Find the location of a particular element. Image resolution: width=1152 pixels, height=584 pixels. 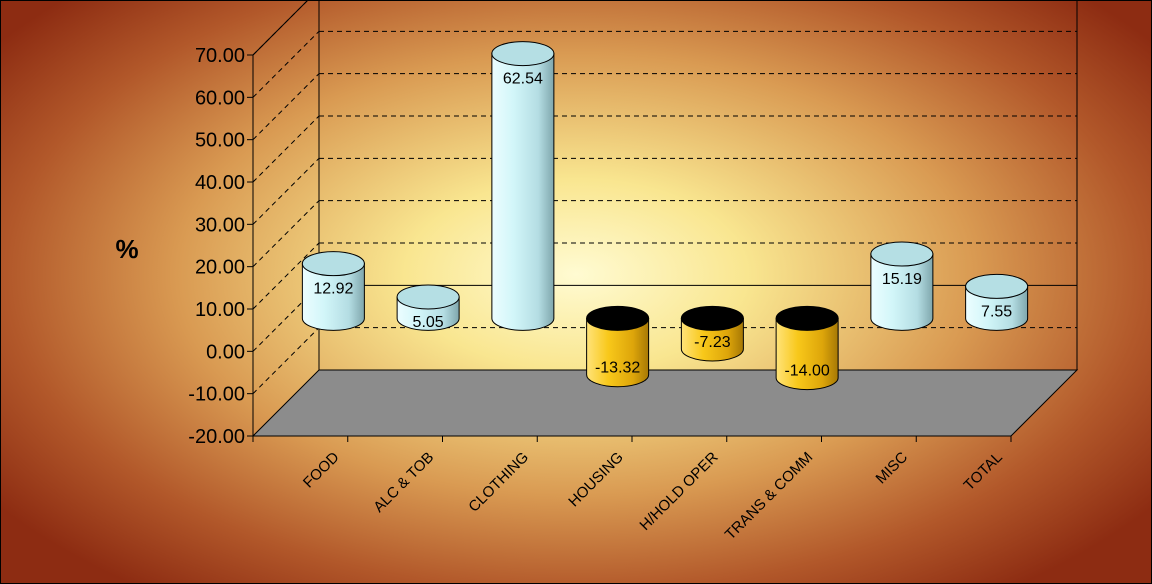

y-tick-label: 10.00 is located at coordinates (220, 310).